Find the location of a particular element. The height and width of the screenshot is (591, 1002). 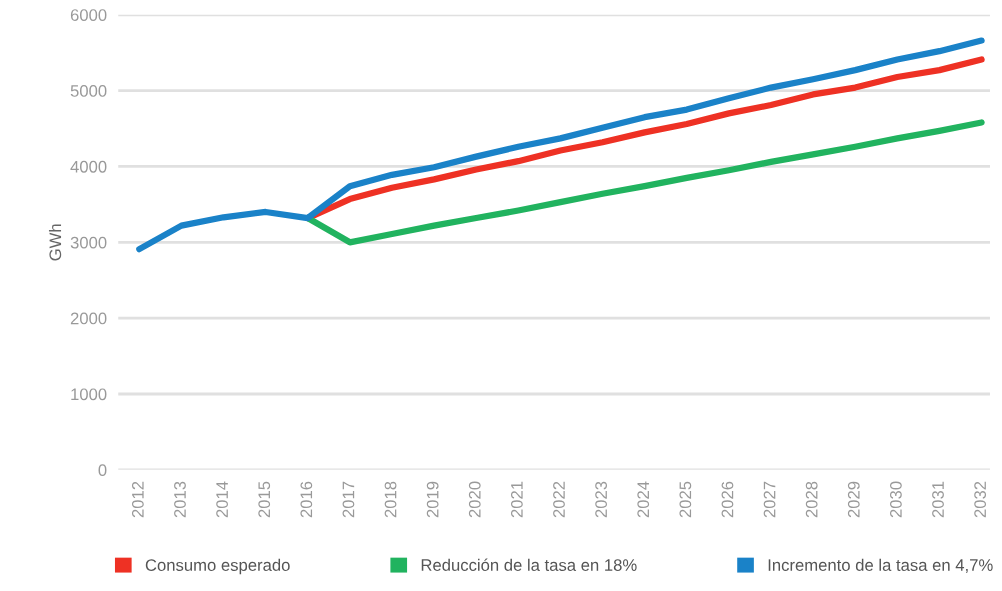

legend-label: Consumo esperado is located at coordinates (217, 566).